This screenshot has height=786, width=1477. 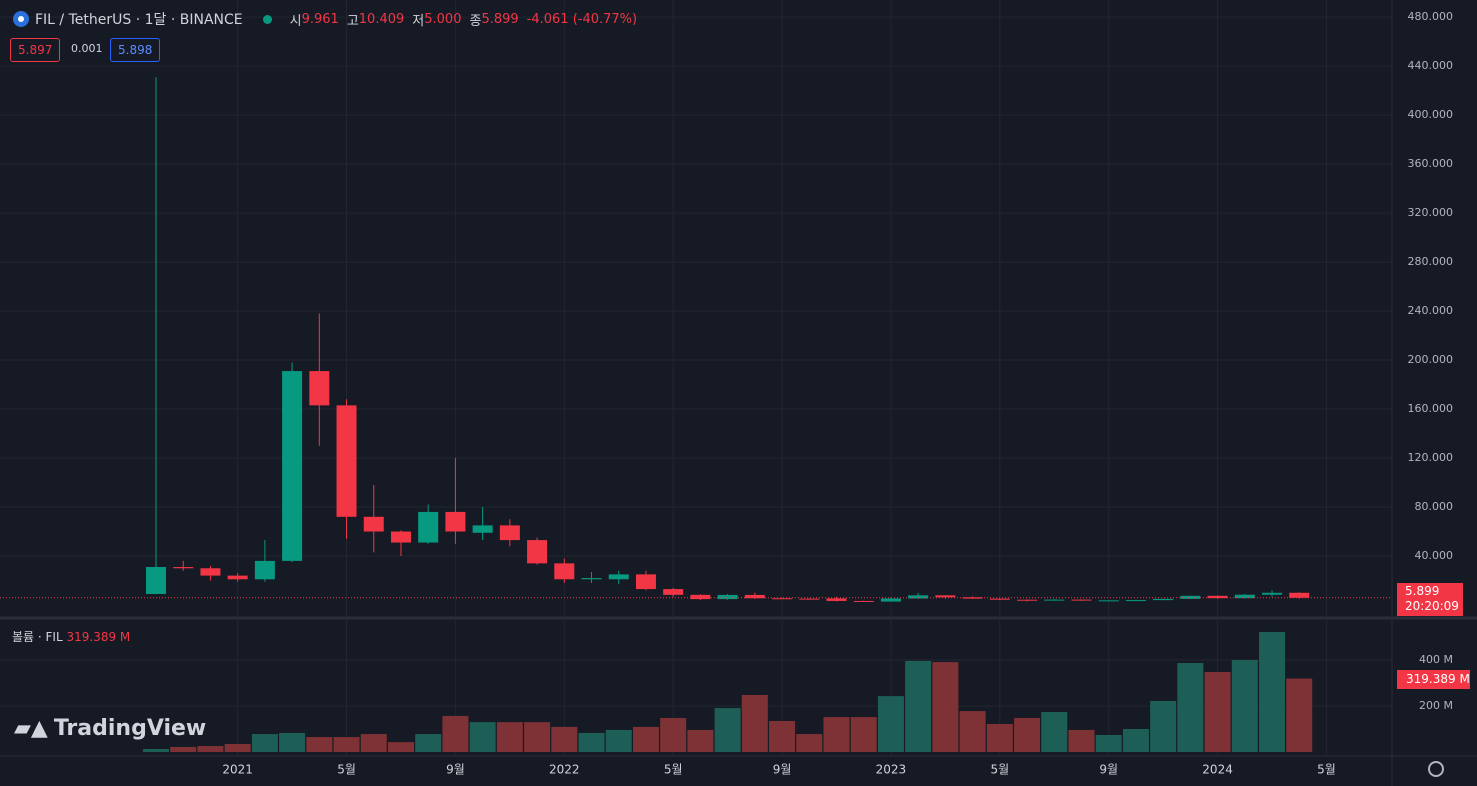 I want to click on bid: 5.897, so click(x=35, y=50).